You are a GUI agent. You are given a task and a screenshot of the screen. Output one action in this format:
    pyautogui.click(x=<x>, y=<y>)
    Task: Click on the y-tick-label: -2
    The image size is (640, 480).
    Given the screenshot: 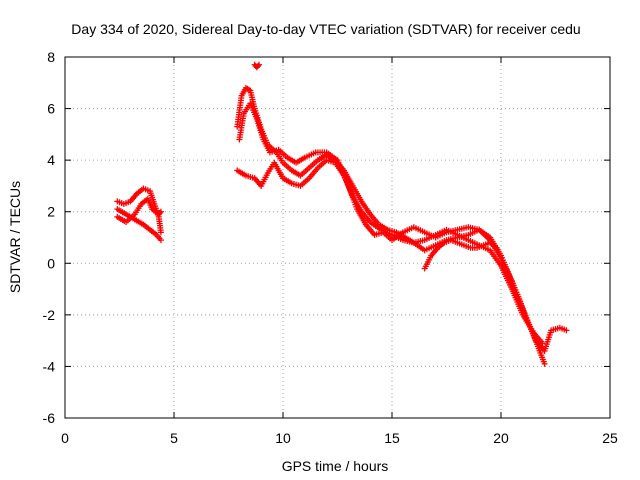 What is the action you would take?
    pyautogui.click(x=49, y=315)
    